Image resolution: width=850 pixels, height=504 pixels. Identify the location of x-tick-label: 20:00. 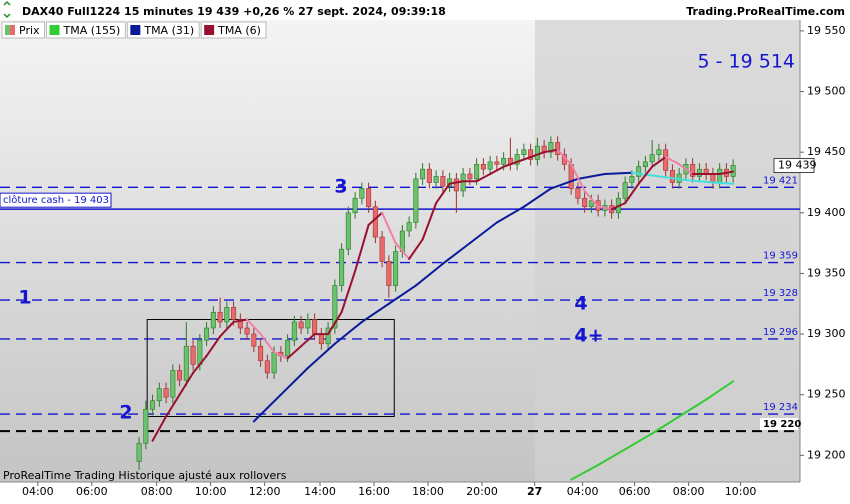
(482, 491).